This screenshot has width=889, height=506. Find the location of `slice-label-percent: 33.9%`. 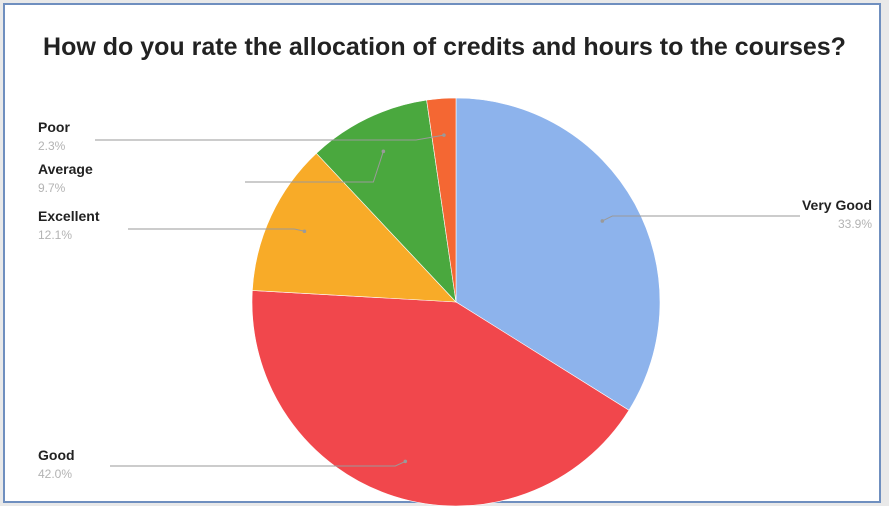

slice-label-percent: 33.9% is located at coordinates (855, 224).